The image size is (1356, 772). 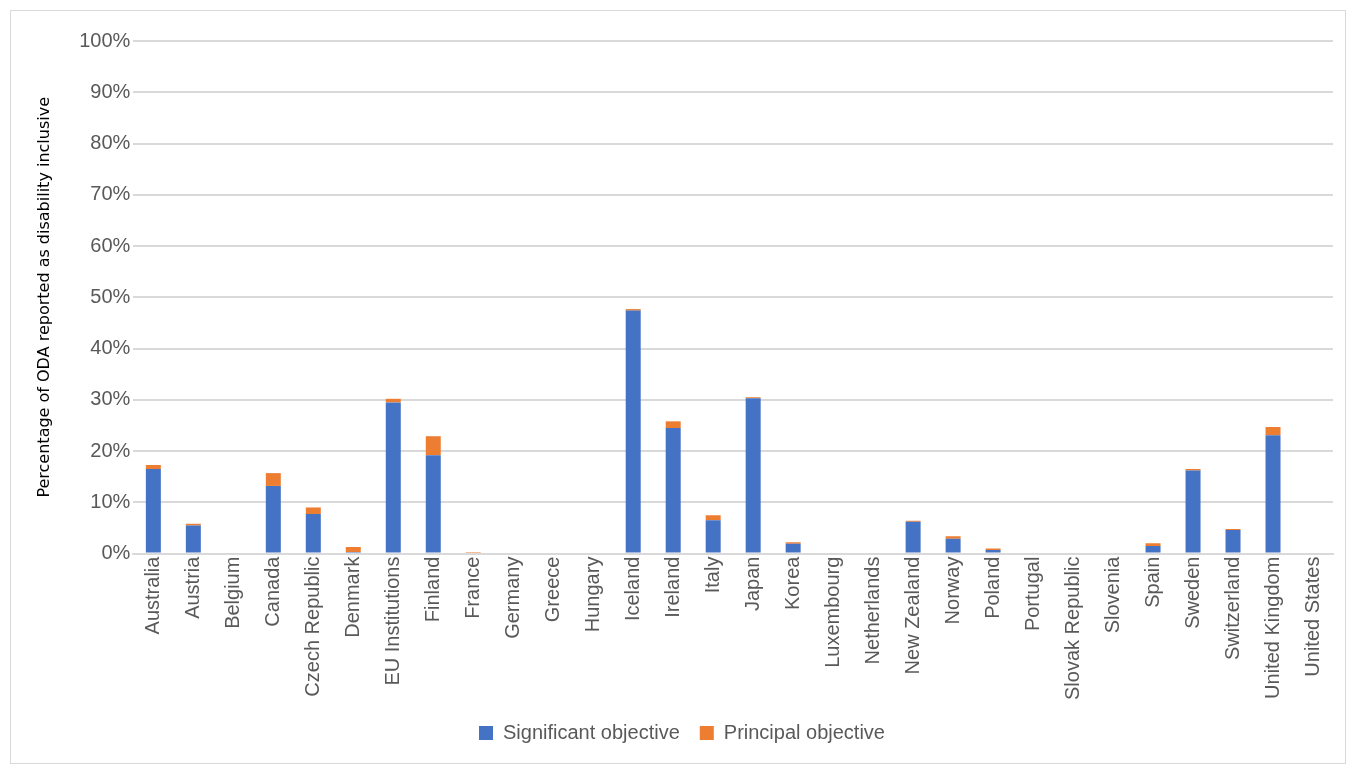 What do you see at coordinates (110, 142) in the screenshot?
I see `y-tick-label: 80%` at bounding box center [110, 142].